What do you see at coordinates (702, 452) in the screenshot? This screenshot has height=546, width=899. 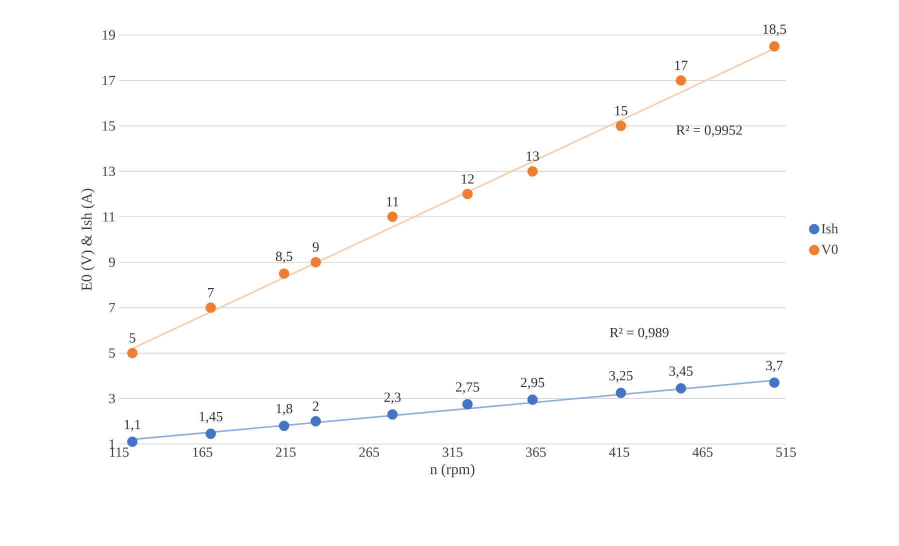 I see `x-tick-label: 465` at bounding box center [702, 452].